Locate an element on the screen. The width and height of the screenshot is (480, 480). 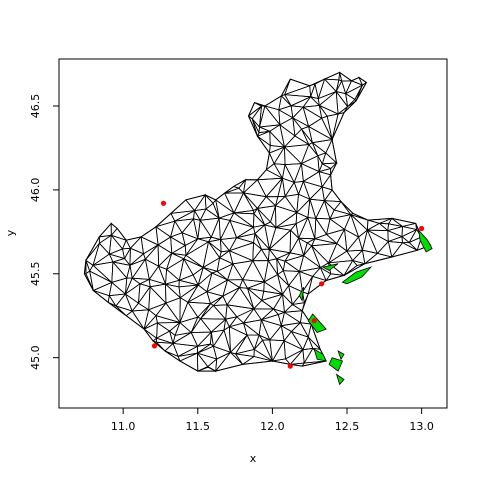
y-tick-label: 45.5 is located at coordinates (35, 274).